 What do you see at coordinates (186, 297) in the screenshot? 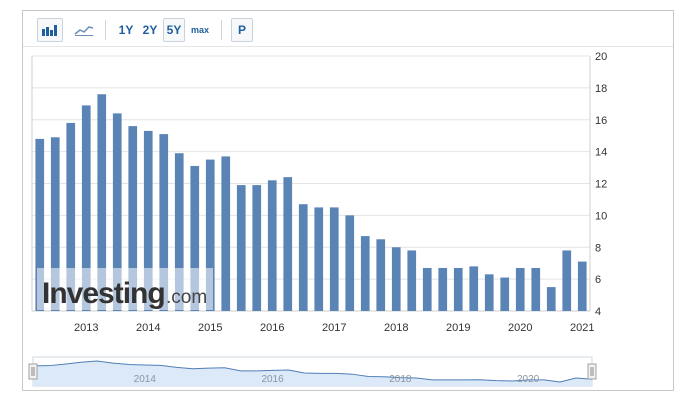
I see `watermark-suffix: .com` at bounding box center [186, 297].